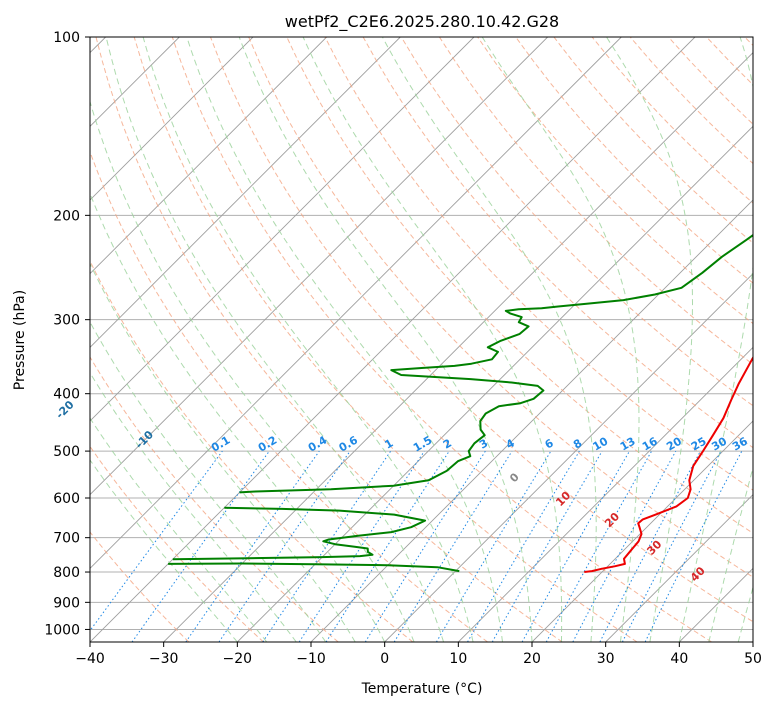  I want to click on x-tick-label: 50, so click(753, 659).